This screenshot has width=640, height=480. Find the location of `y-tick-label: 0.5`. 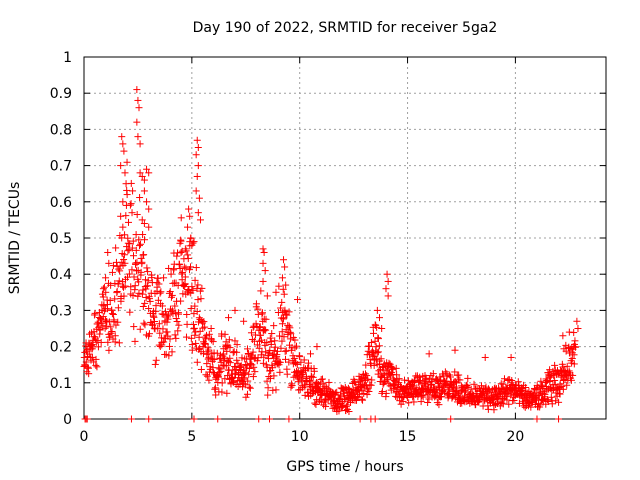

y-tick-label: 0.5 is located at coordinates (61, 239).